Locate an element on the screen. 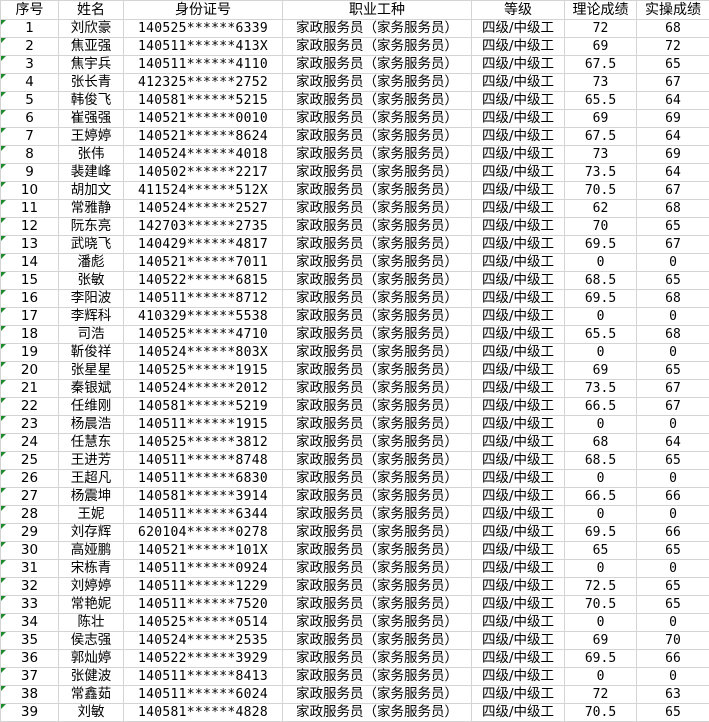 This screenshot has height=722, width=709. index-cell: 18 is located at coordinates (30, 335).